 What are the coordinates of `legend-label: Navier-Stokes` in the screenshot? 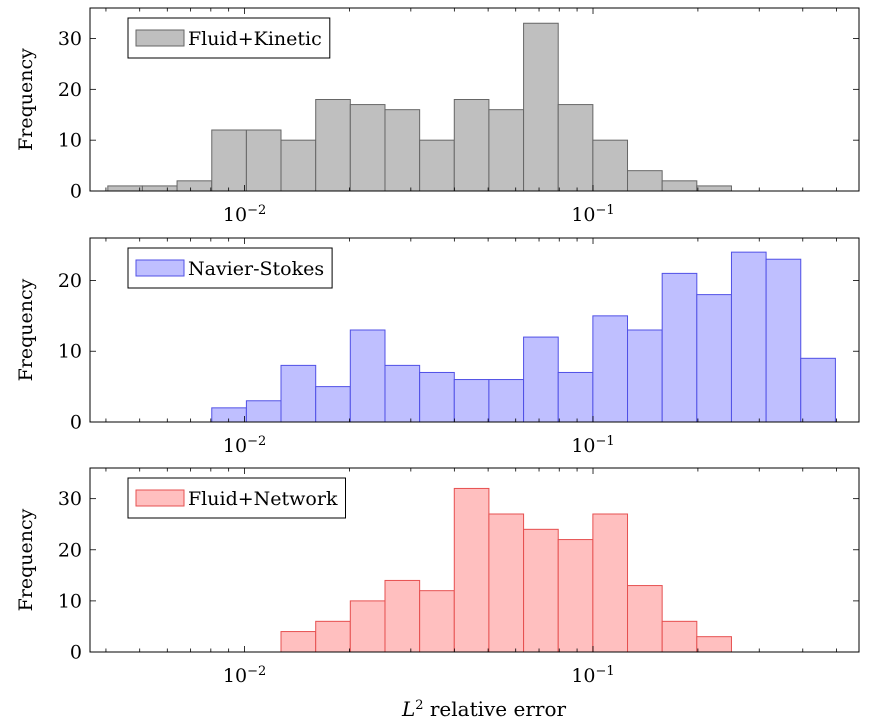 It's located at (256, 269).